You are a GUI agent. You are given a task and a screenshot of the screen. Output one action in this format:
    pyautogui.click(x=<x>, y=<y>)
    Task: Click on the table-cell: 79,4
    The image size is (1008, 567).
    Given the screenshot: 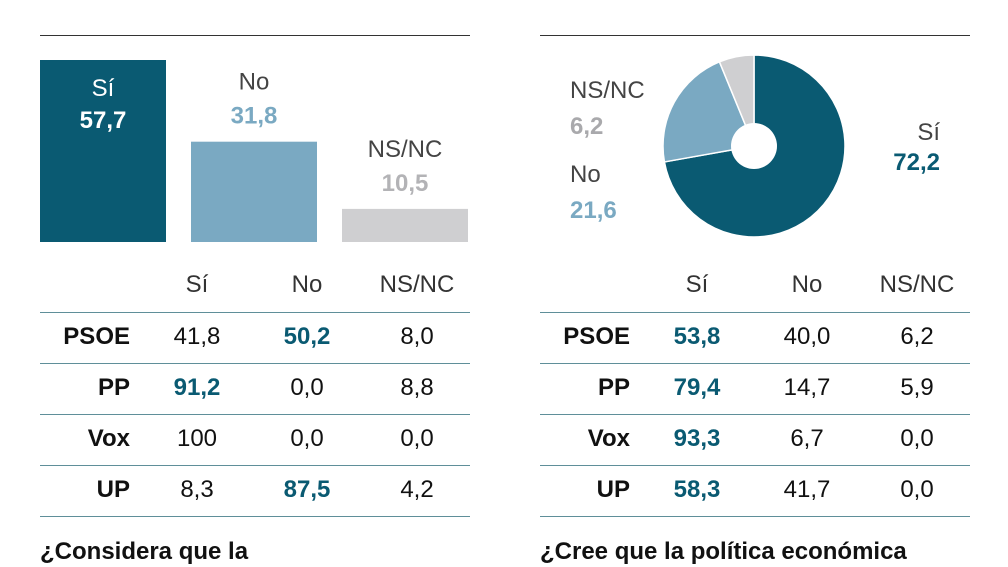 What is the action you would take?
    pyautogui.click(x=697, y=387)
    